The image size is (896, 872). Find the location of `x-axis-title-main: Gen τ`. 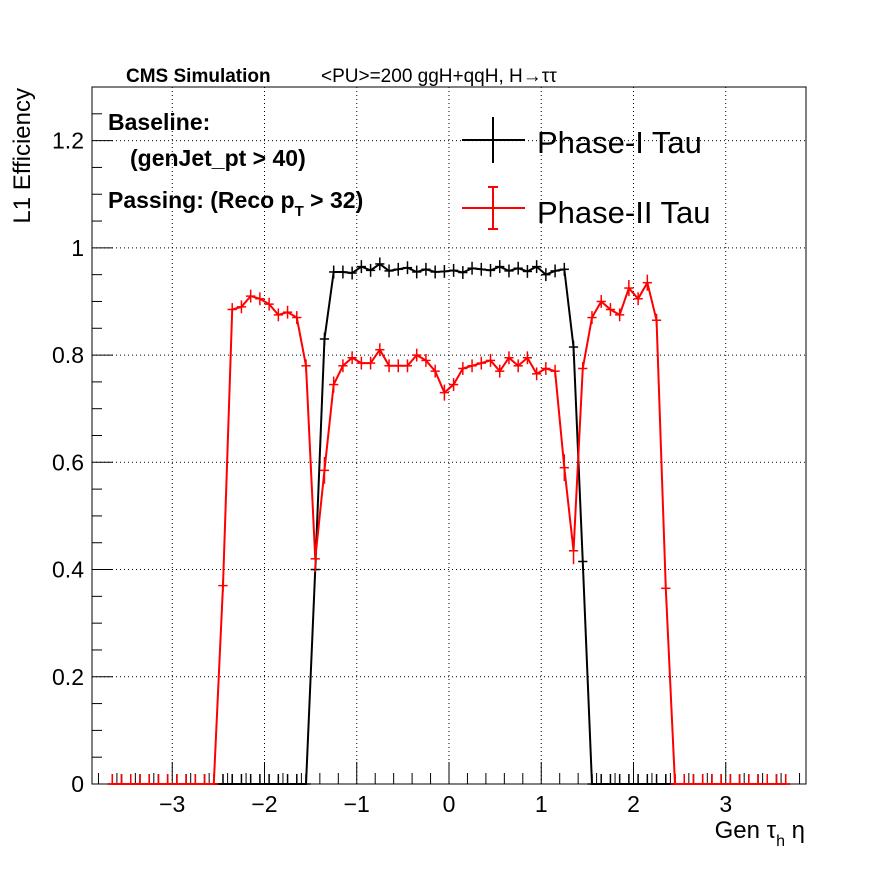

x-axis-title-main: Gen τ is located at coordinates (746, 830).